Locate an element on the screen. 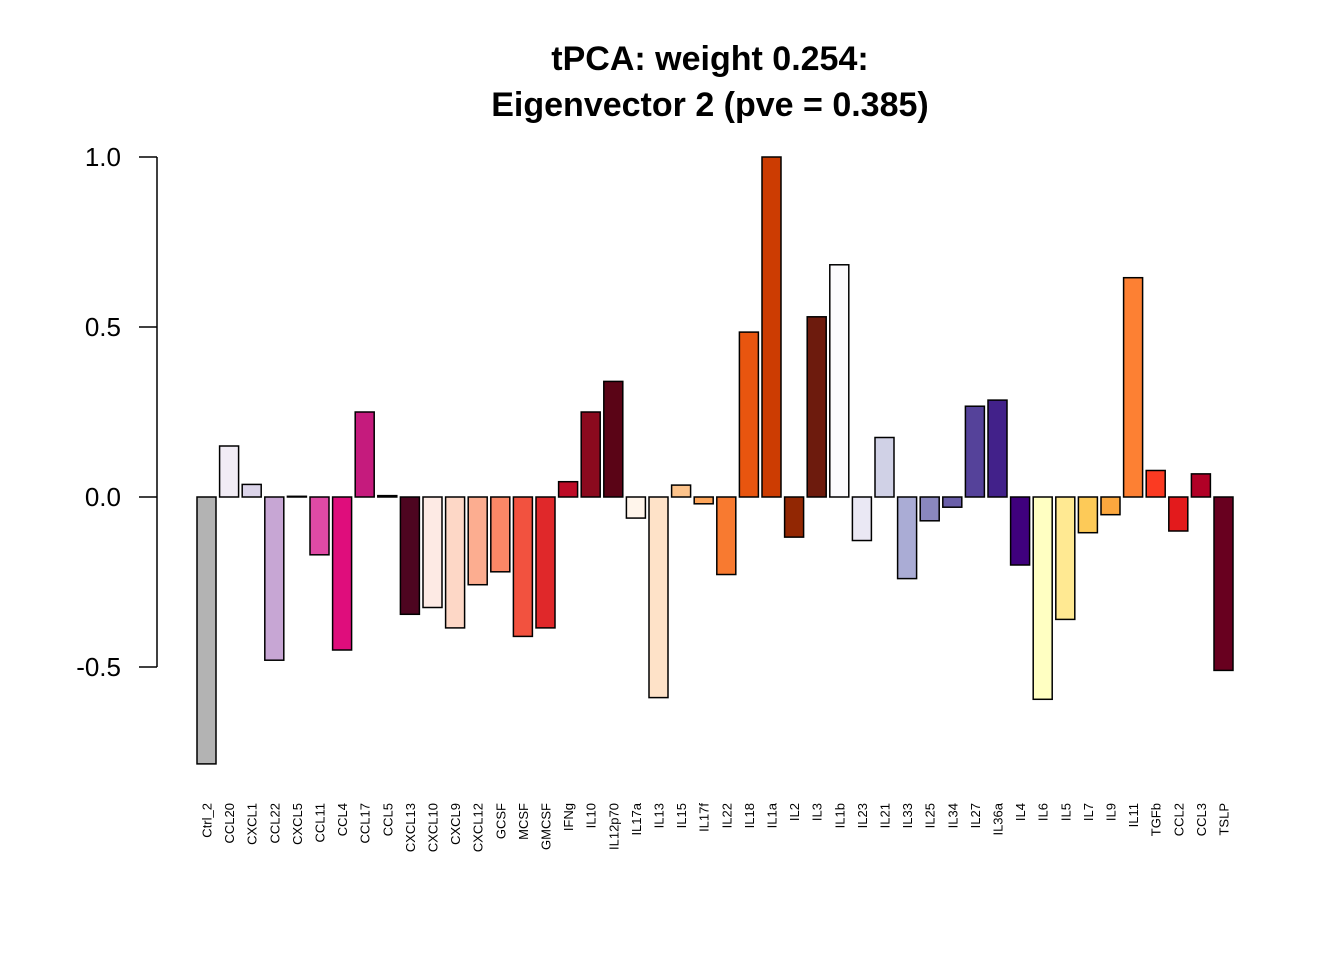 The image size is (1344, 960). x-tick-label: CCL17 is located at coordinates (365, 823).